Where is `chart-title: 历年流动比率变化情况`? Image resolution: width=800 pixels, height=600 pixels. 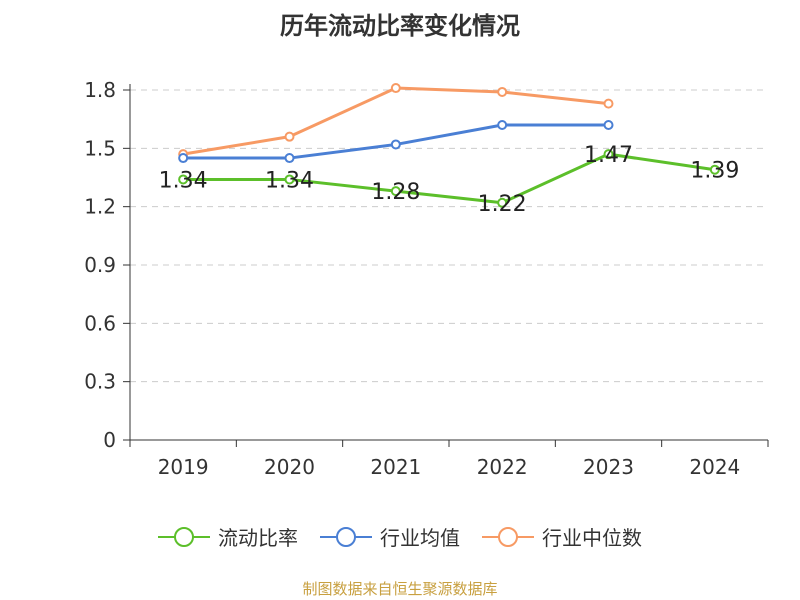
chart-title: 历年流动比率变化情况 is located at coordinates (400, 26).